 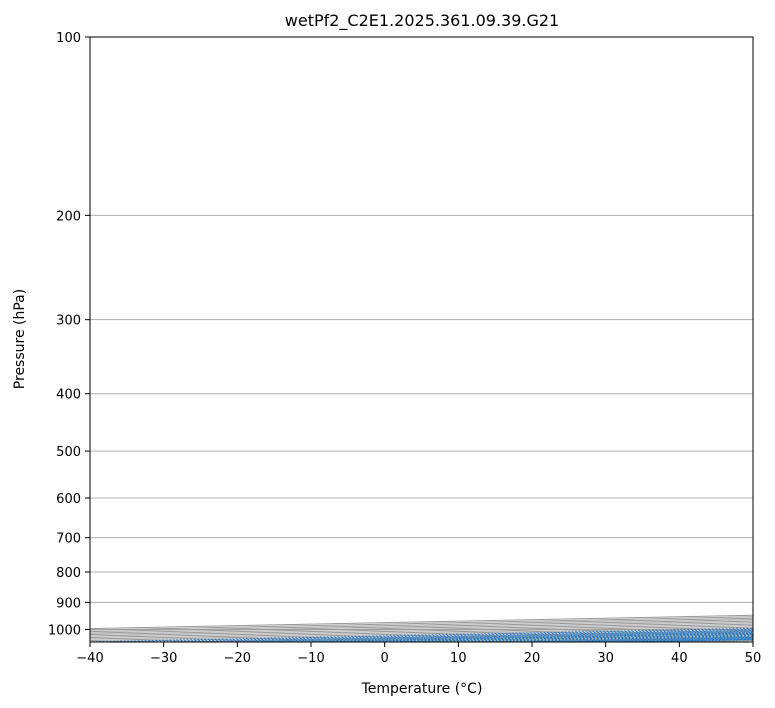 What do you see at coordinates (68, 395) in the screenshot?
I see `y-tick-label: 400` at bounding box center [68, 395].